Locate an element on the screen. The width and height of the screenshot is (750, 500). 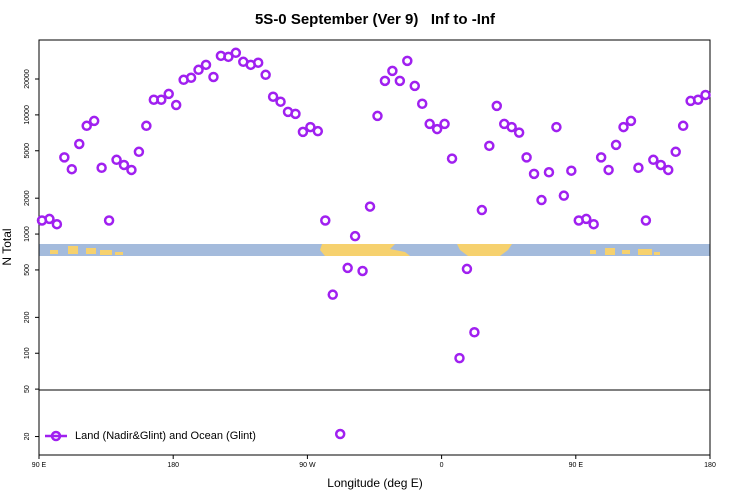
y-tick-label: 10000 is located at coordinates (27, 115).